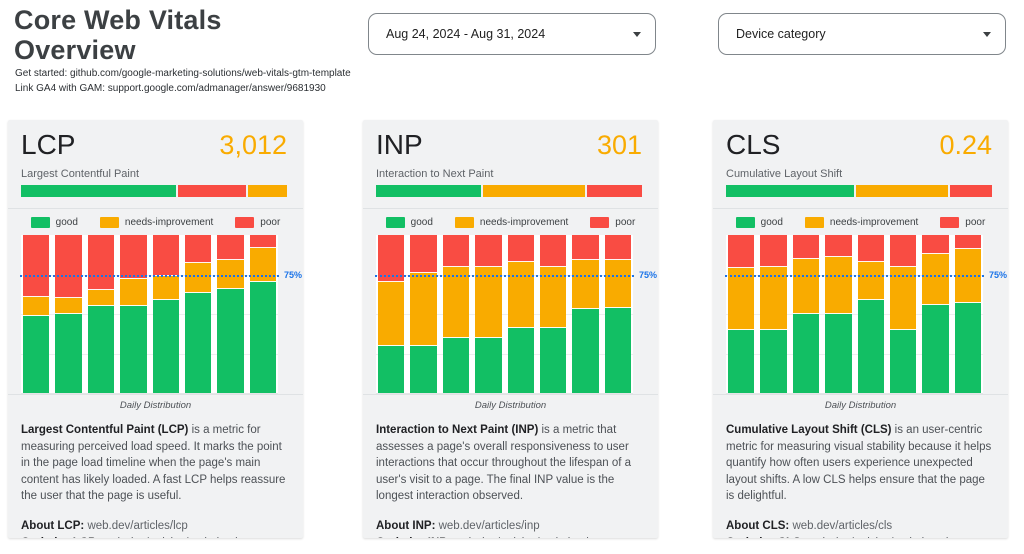 This screenshot has width=1024, height=554. What do you see at coordinates (771, 222) in the screenshot?
I see `legend-label: good` at bounding box center [771, 222].